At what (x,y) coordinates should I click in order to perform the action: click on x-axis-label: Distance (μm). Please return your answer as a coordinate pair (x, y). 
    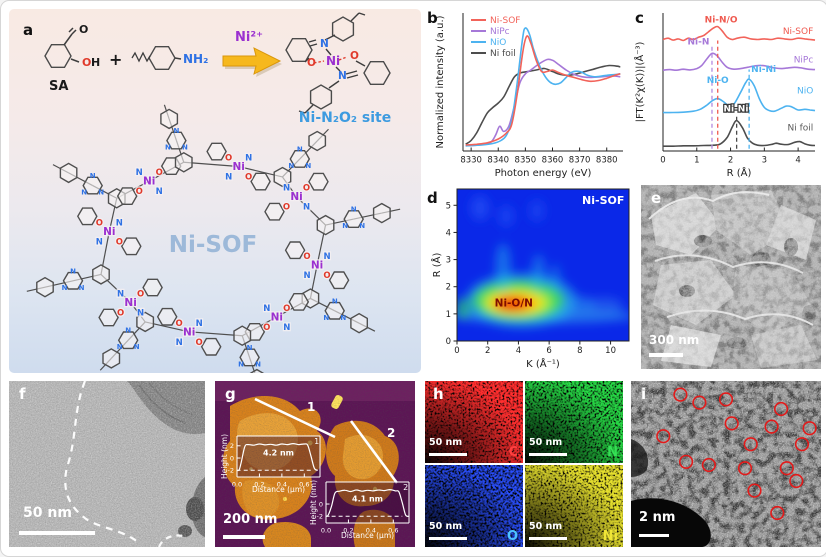
    Looking at the image, I should click on (278, 489).